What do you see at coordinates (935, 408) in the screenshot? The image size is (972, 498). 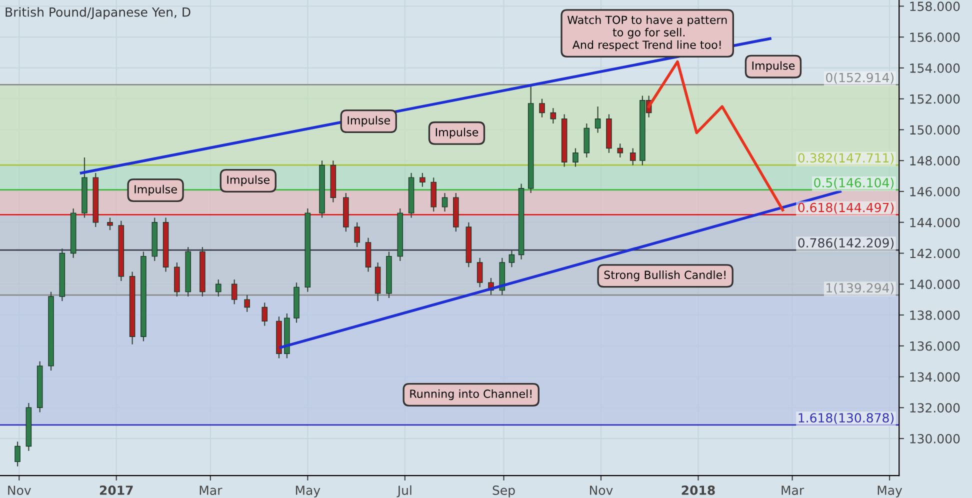 I see `y-tick-label: 132.000` at bounding box center [935, 408].